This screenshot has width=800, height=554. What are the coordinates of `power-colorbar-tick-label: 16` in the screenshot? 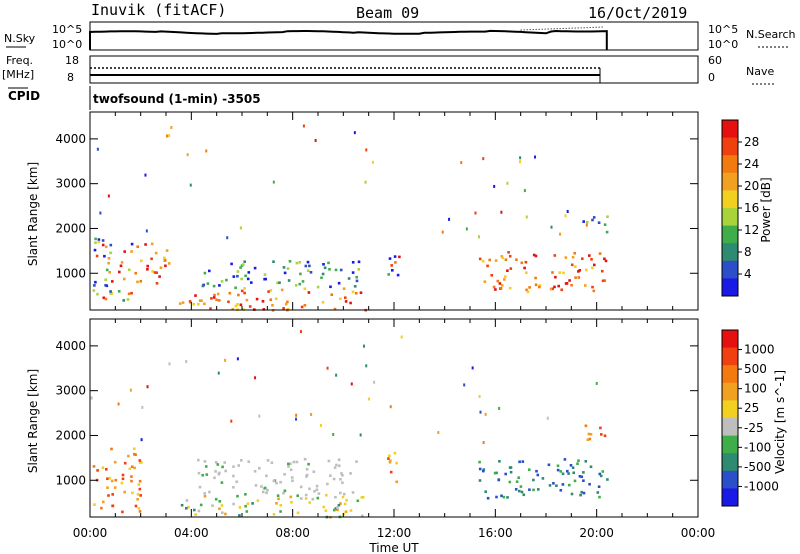 It's located at (751, 208).